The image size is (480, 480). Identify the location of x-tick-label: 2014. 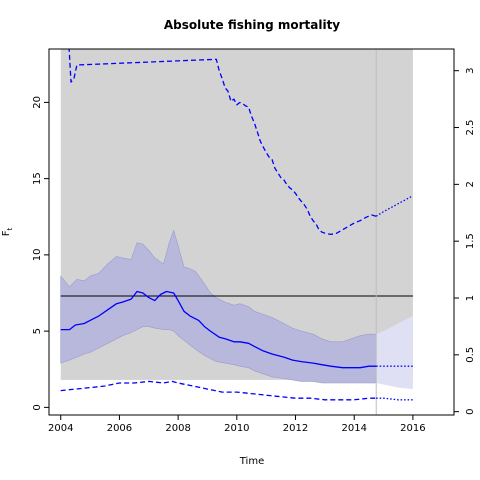
(353, 428).